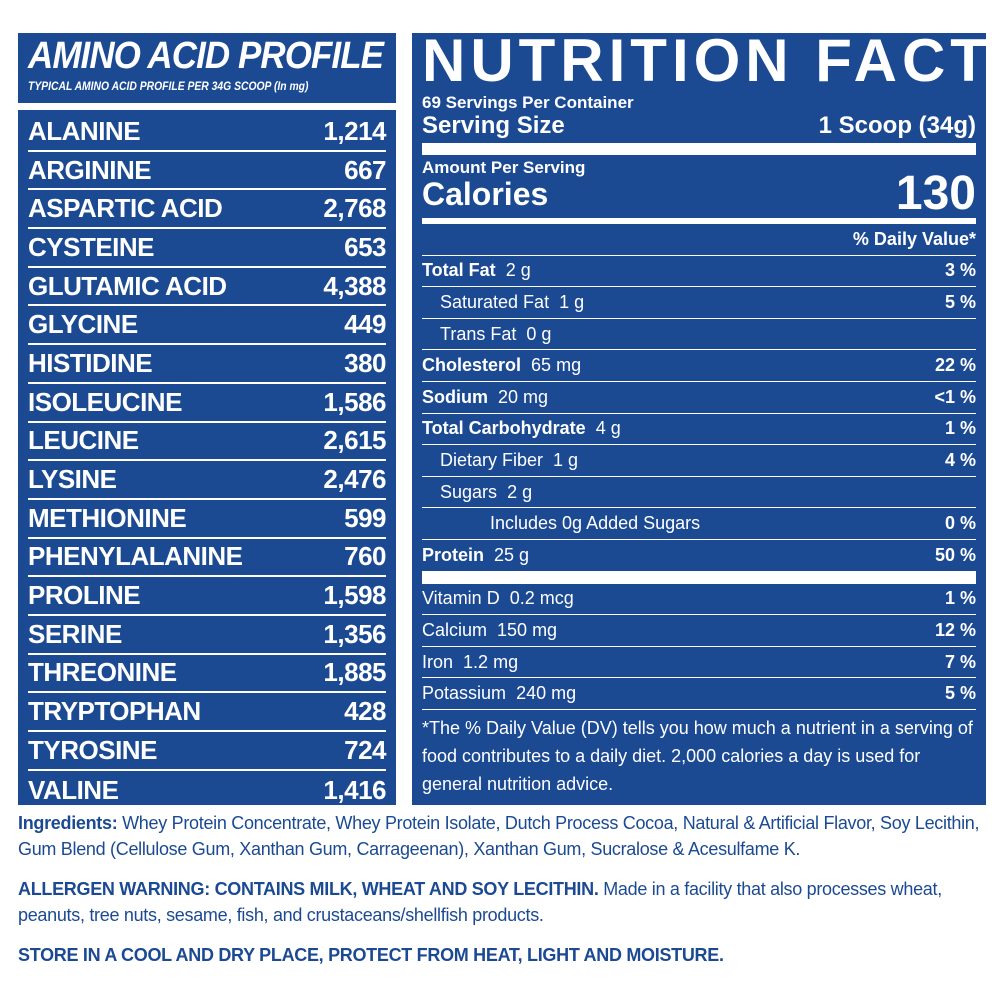  I want to click on amino-value: 449, so click(365, 324).